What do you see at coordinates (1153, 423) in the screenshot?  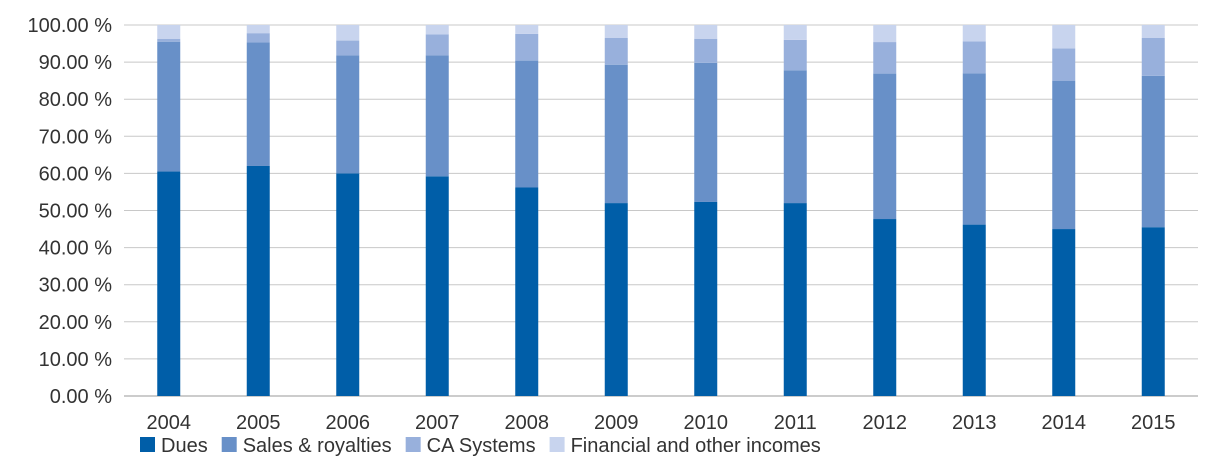 I see `x-tick-label: 2015` at bounding box center [1153, 423].